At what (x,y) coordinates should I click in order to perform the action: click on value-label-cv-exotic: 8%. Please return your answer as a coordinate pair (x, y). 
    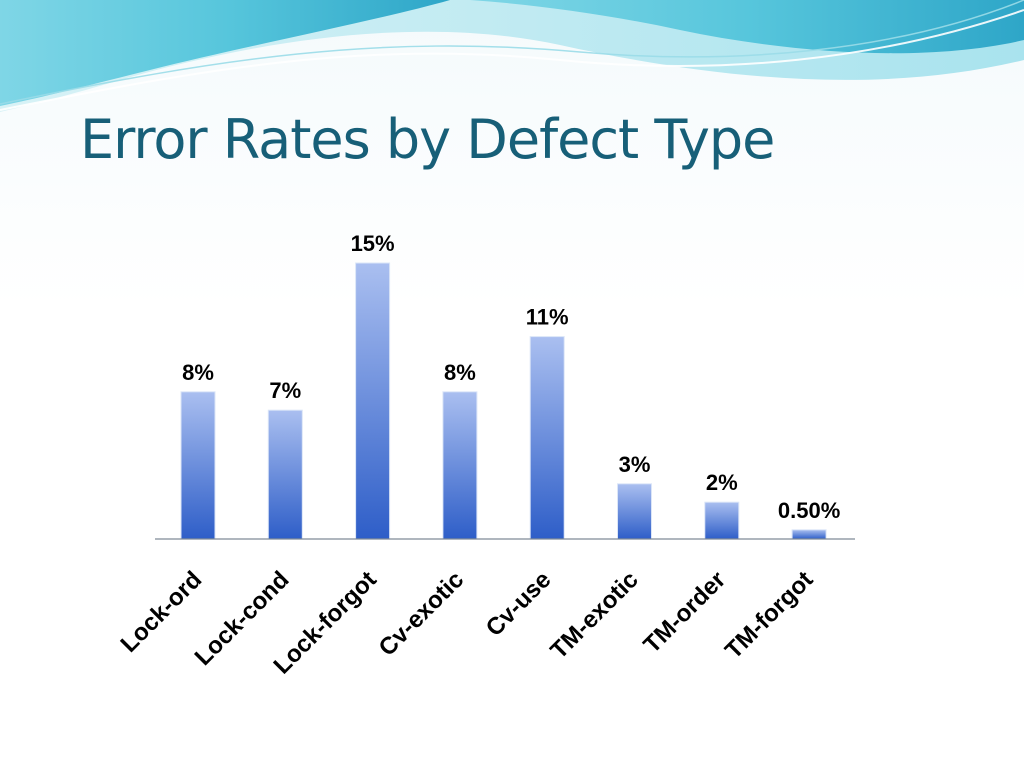
    Looking at the image, I should click on (460, 372).